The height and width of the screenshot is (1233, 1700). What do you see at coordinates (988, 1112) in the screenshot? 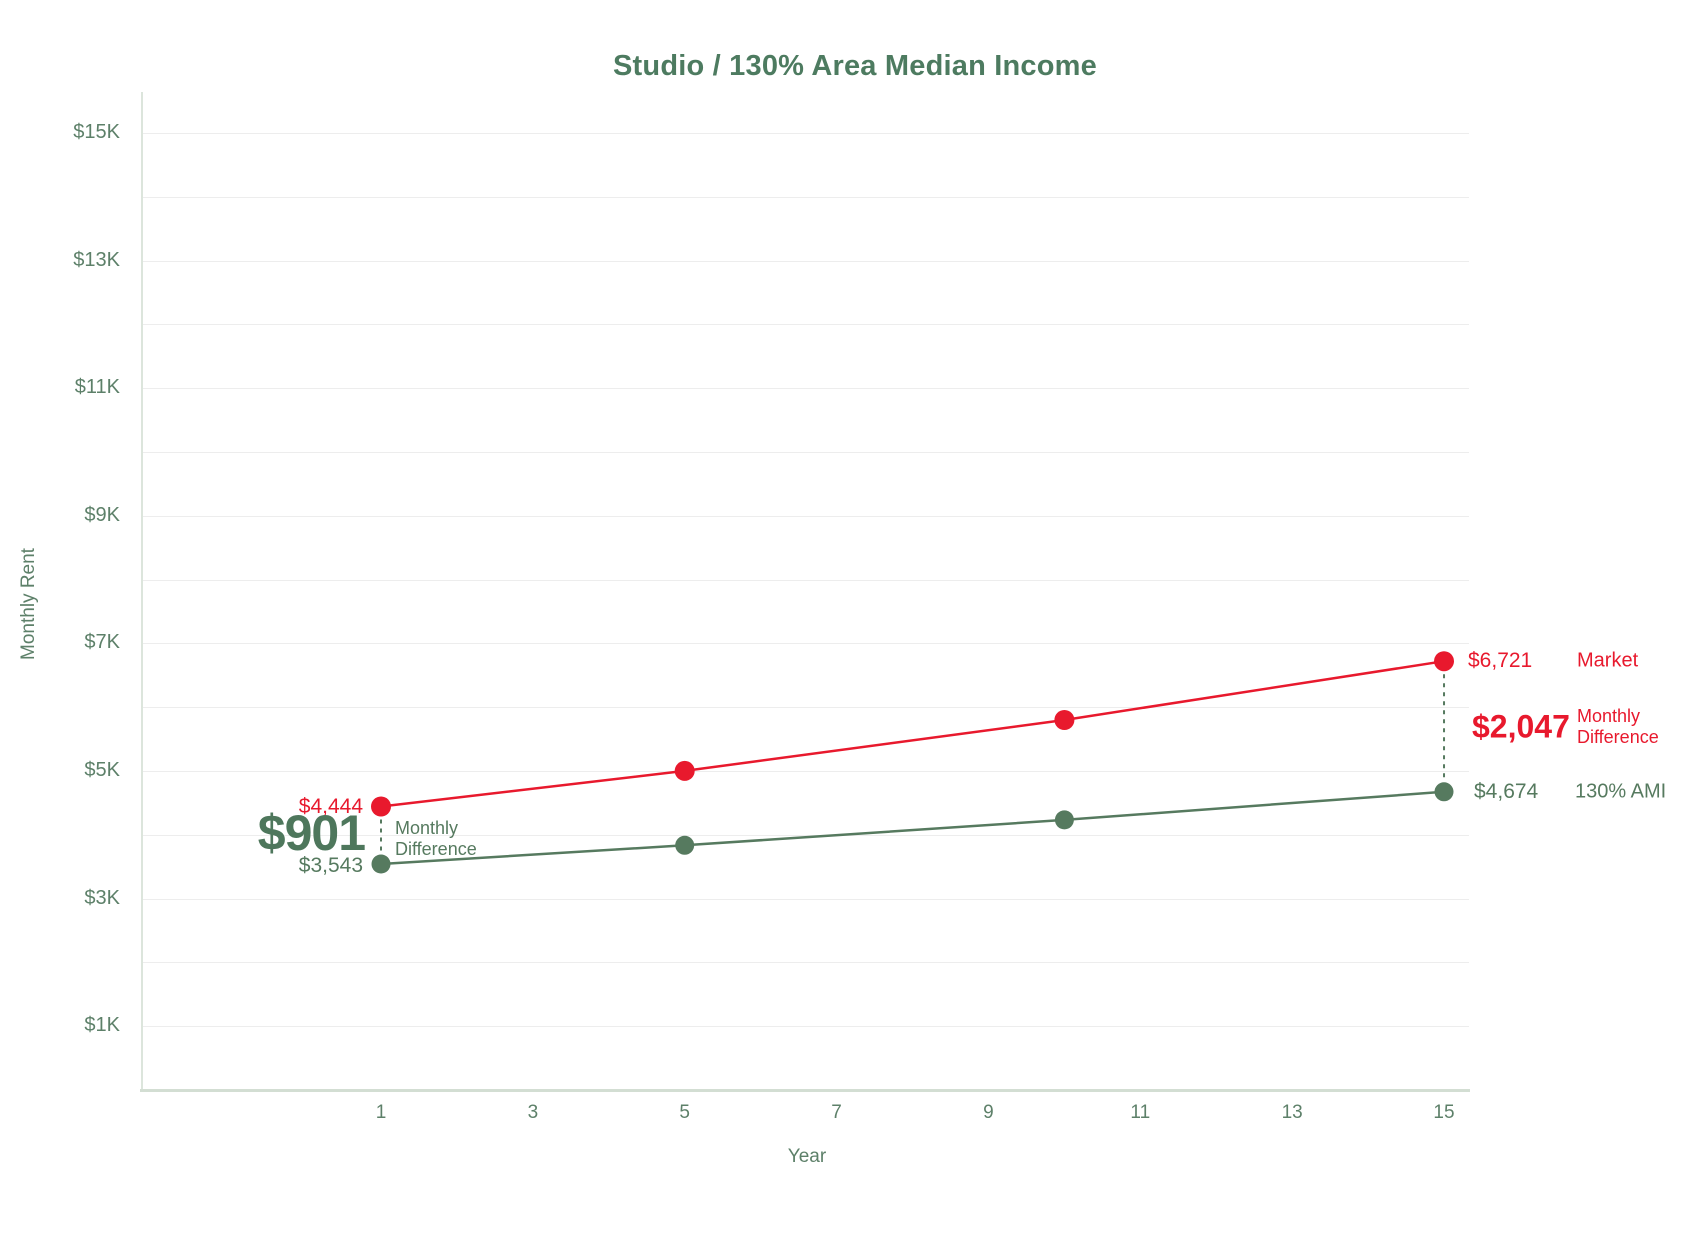
I see `x-tick-9: 9` at bounding box center [988, 1112].